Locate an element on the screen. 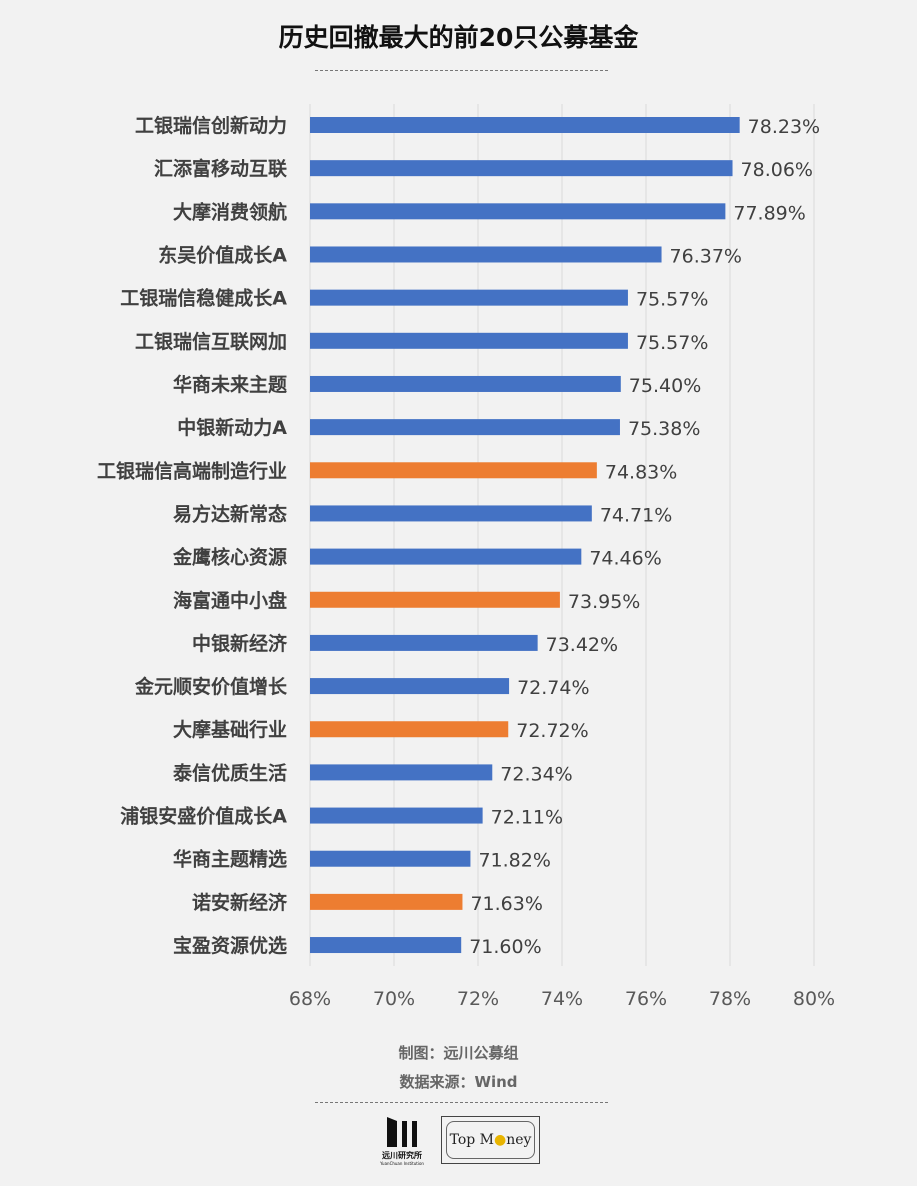 The width and height of the screenshot is (917, 1186). category-label: 工银瑞信互联网加 is located at coordinates (211, 341).